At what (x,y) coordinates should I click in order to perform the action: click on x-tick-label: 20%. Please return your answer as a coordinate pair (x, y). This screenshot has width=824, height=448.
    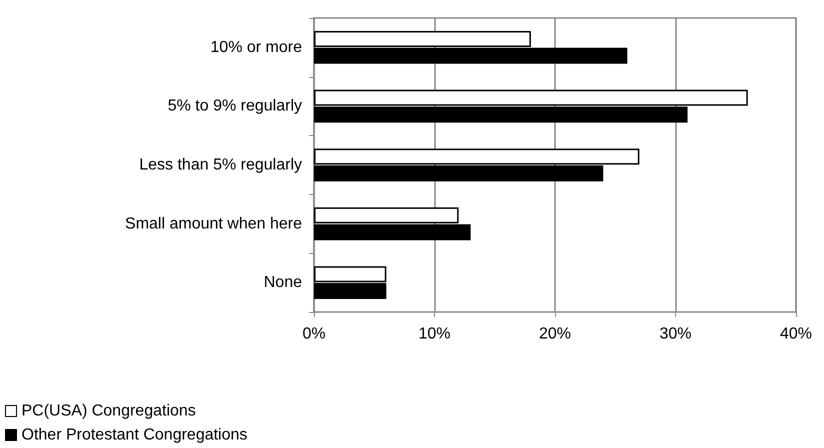
    Looking at the image, I should click on (555, 334).